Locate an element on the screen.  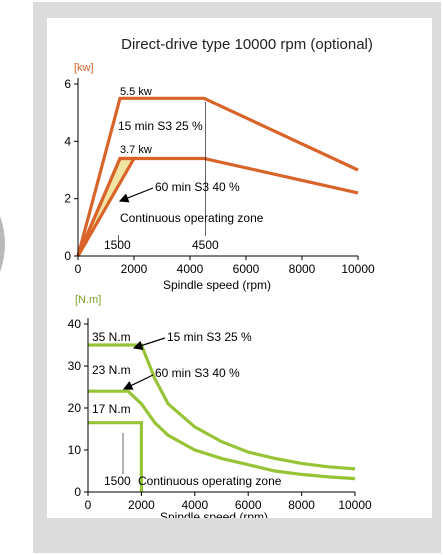
power-x-tick-label: 6000 is located at coordinates (246, 269).